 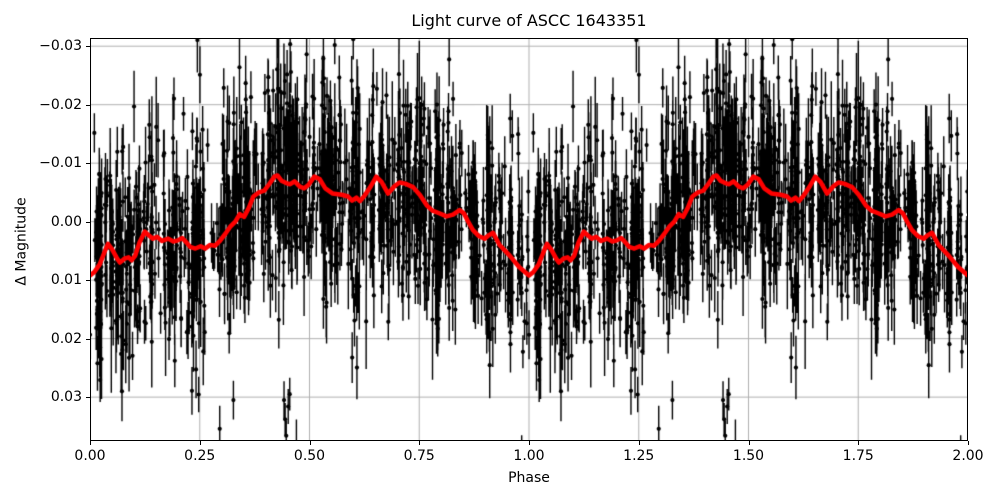 I want to click on y-tick-label: 0.00, so click(x=66, y=221).